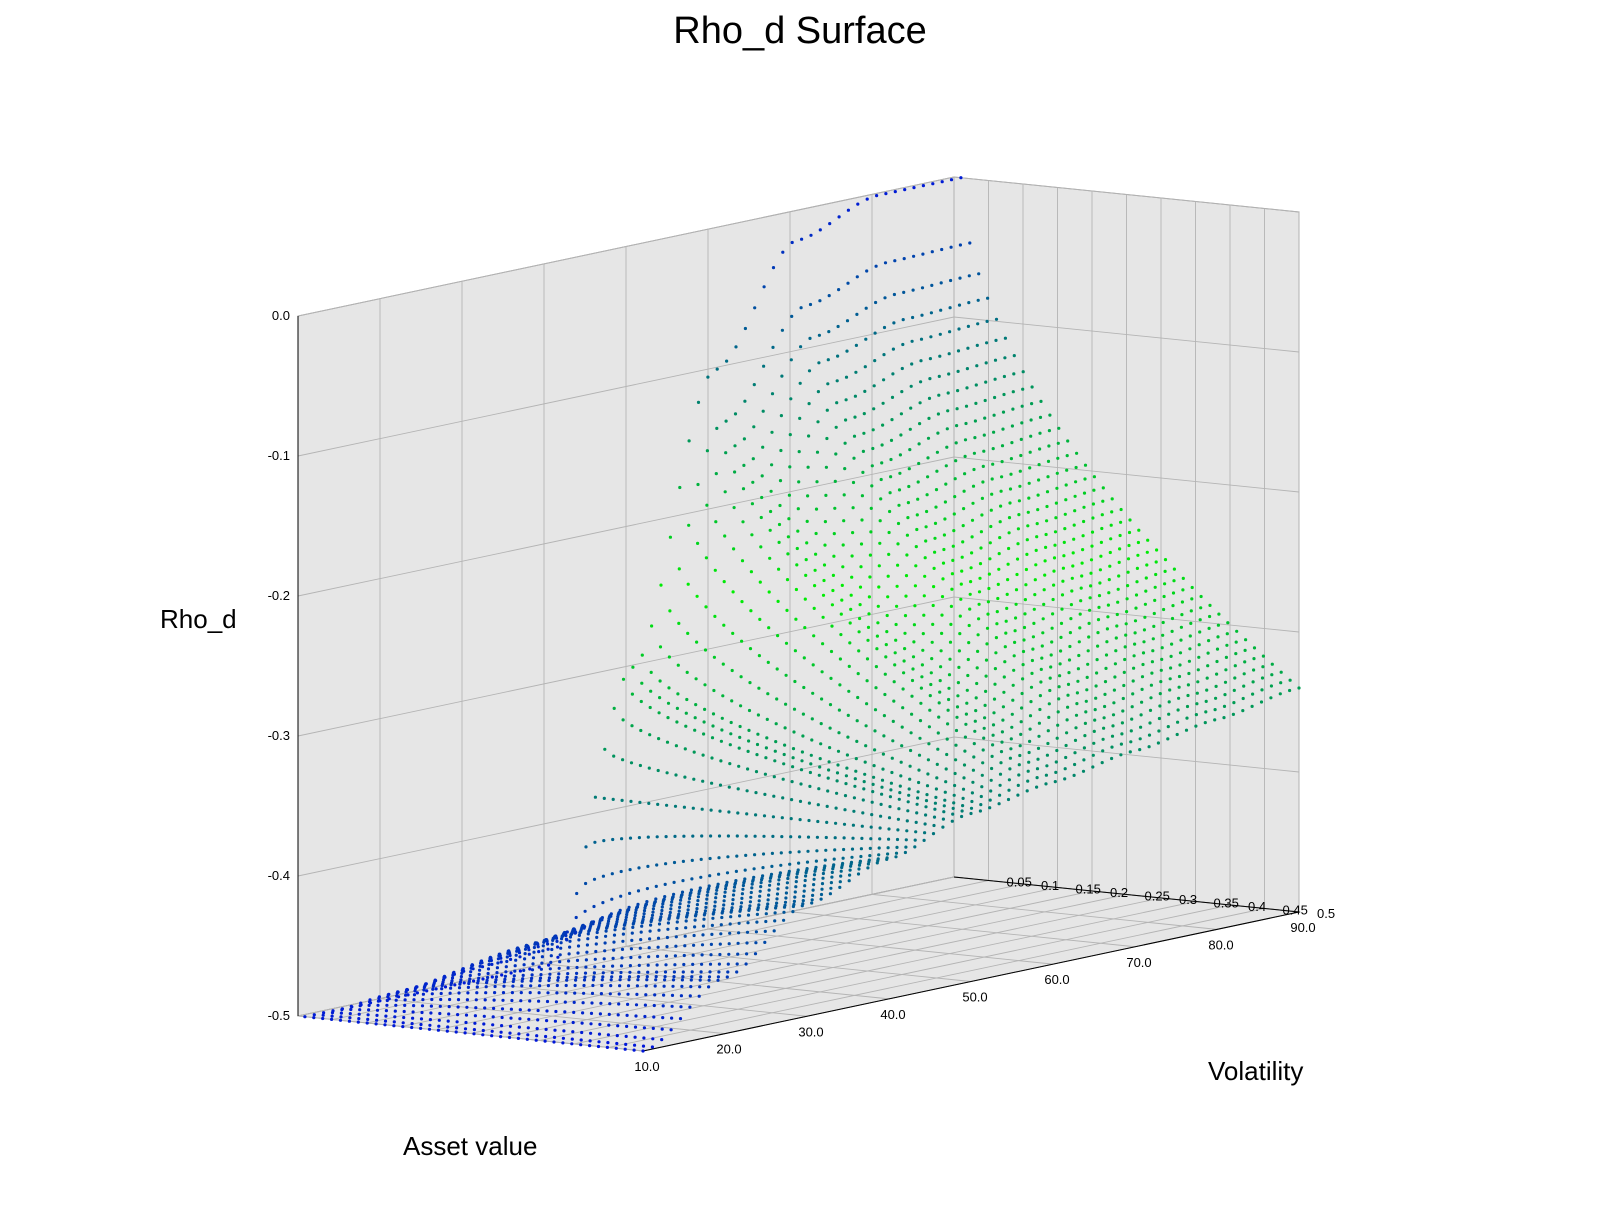 The height and width of the screenshot is (1205, 1600). What do you see at coordinates (1042, 658) in the screenshot?
I see `surface-point-1970` at bounding box center [1042, 658].